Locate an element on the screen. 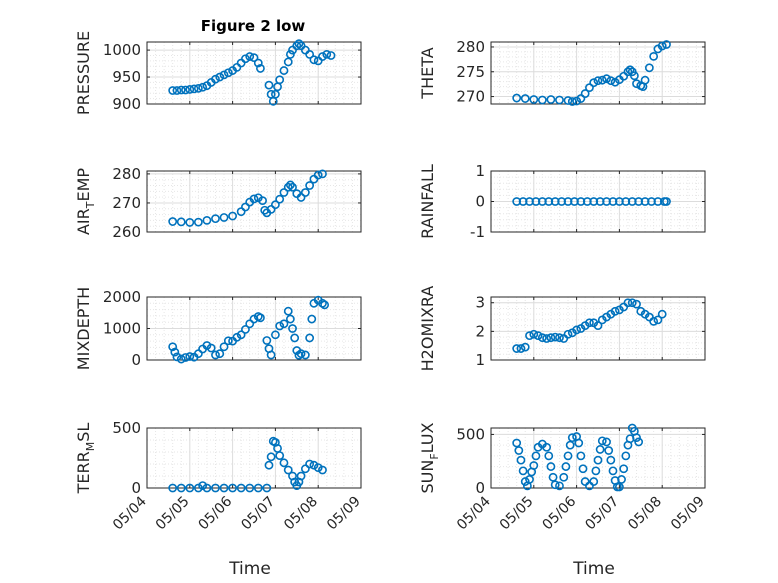 The height and width of the screenshot is (583, 778). y-tick-label: 500 is located at coordinates (470, 434).